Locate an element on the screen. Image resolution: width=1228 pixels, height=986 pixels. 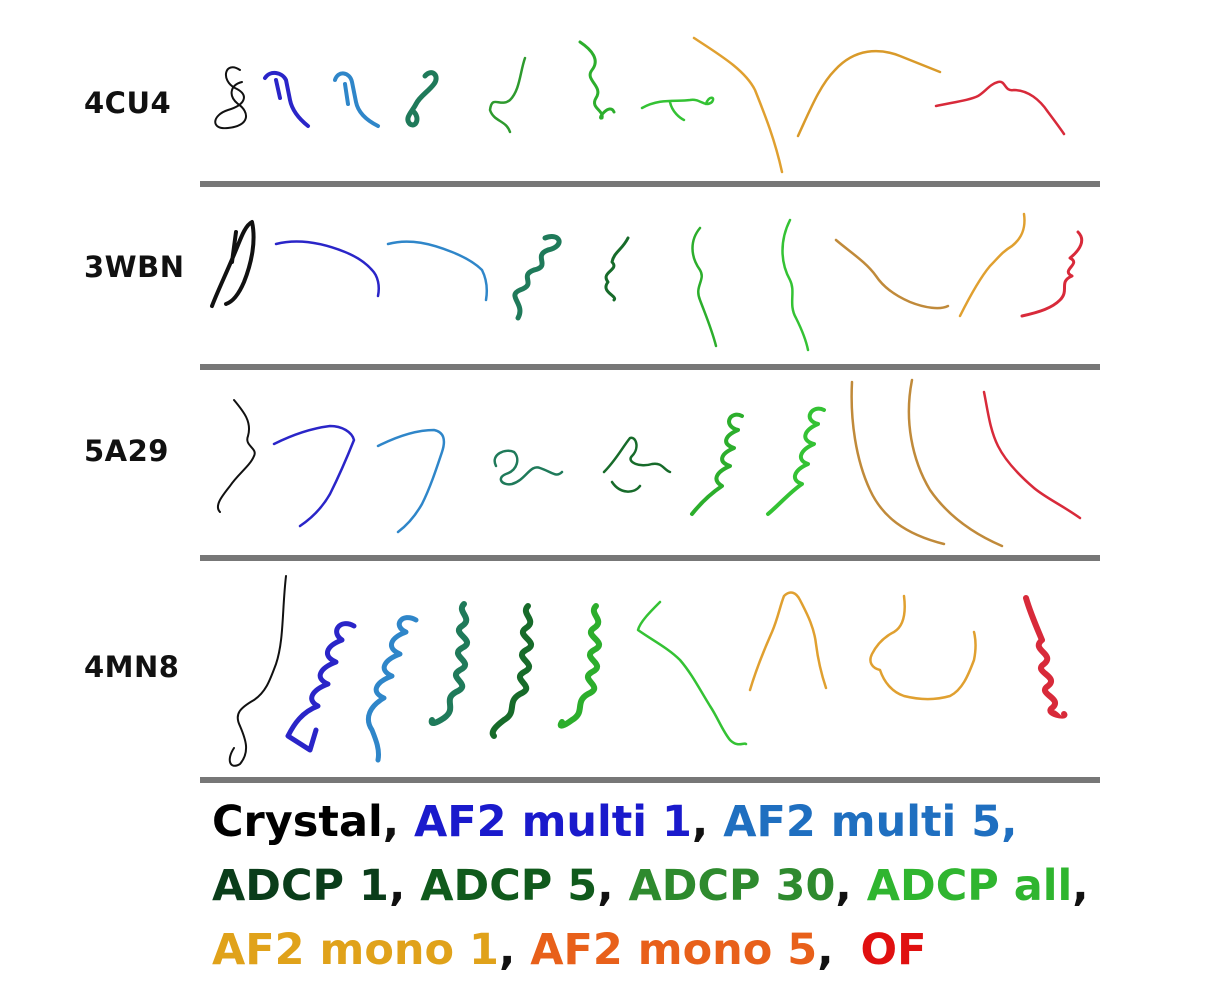
row-5a29 is located at coordinates (649, 463).